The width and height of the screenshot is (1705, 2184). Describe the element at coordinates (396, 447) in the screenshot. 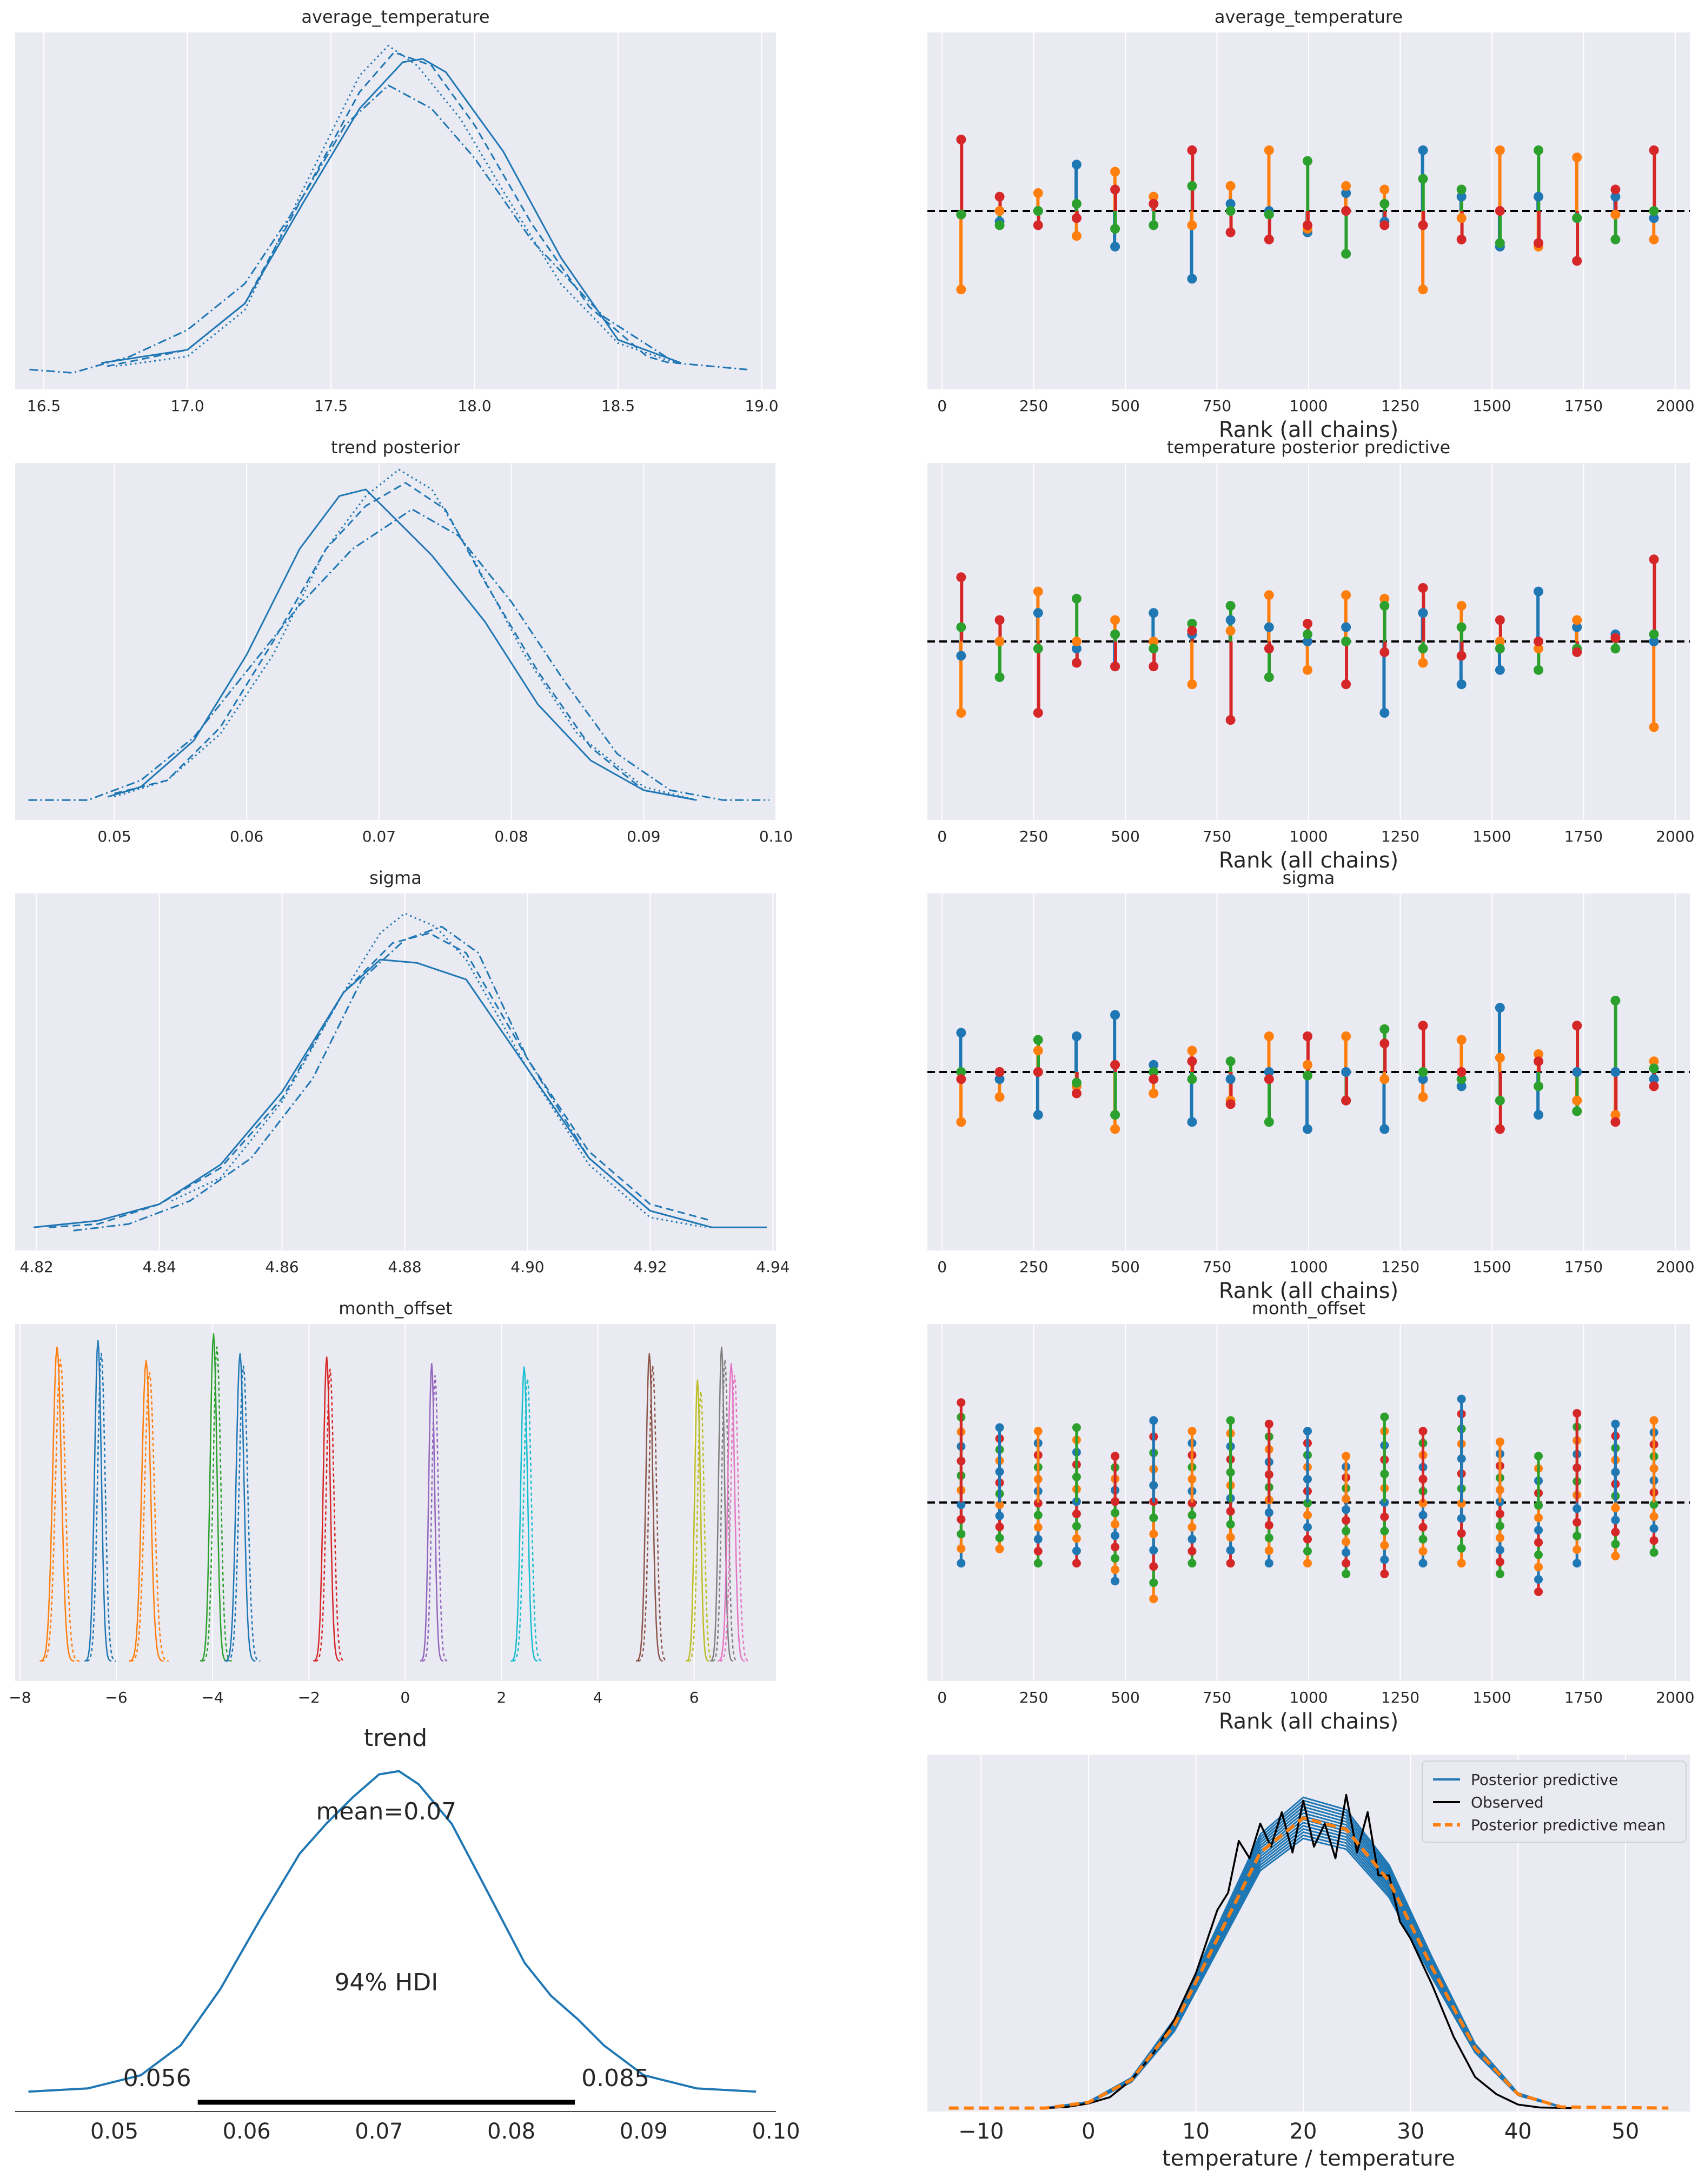

I see `chart-title: trend posterior` at that location.